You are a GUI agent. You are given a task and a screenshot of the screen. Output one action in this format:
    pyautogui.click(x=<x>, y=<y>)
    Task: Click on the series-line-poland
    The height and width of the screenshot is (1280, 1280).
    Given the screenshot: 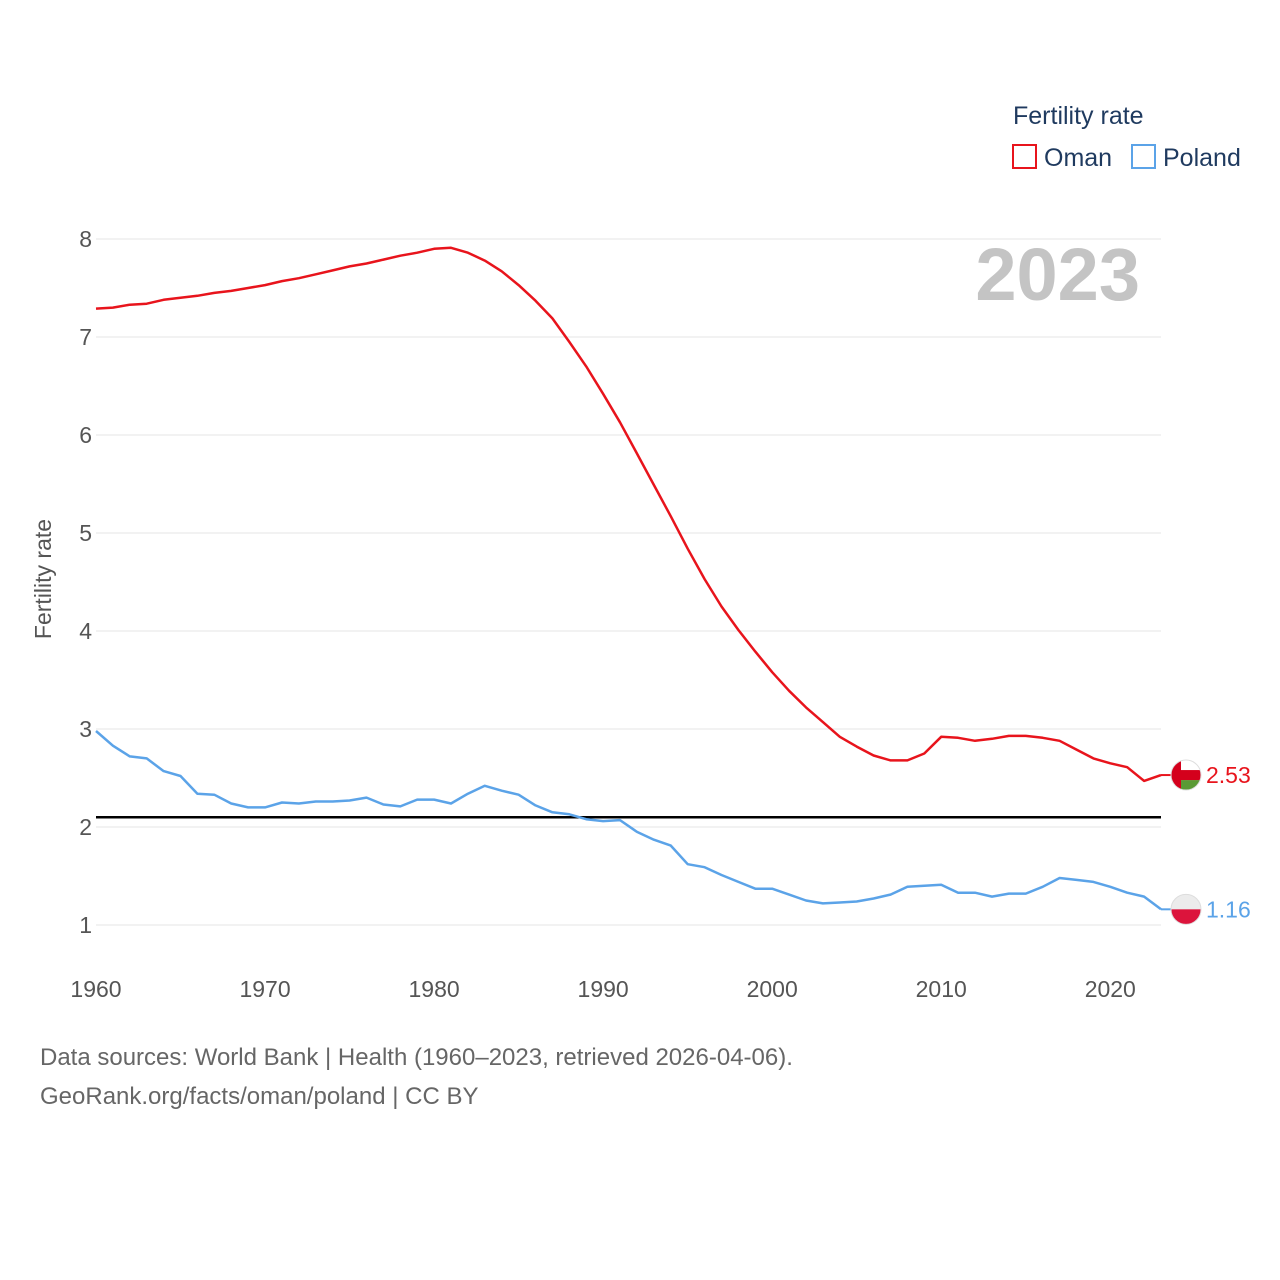 What is the action you would take?
    pyautogui.click(x=628, y=820)
    